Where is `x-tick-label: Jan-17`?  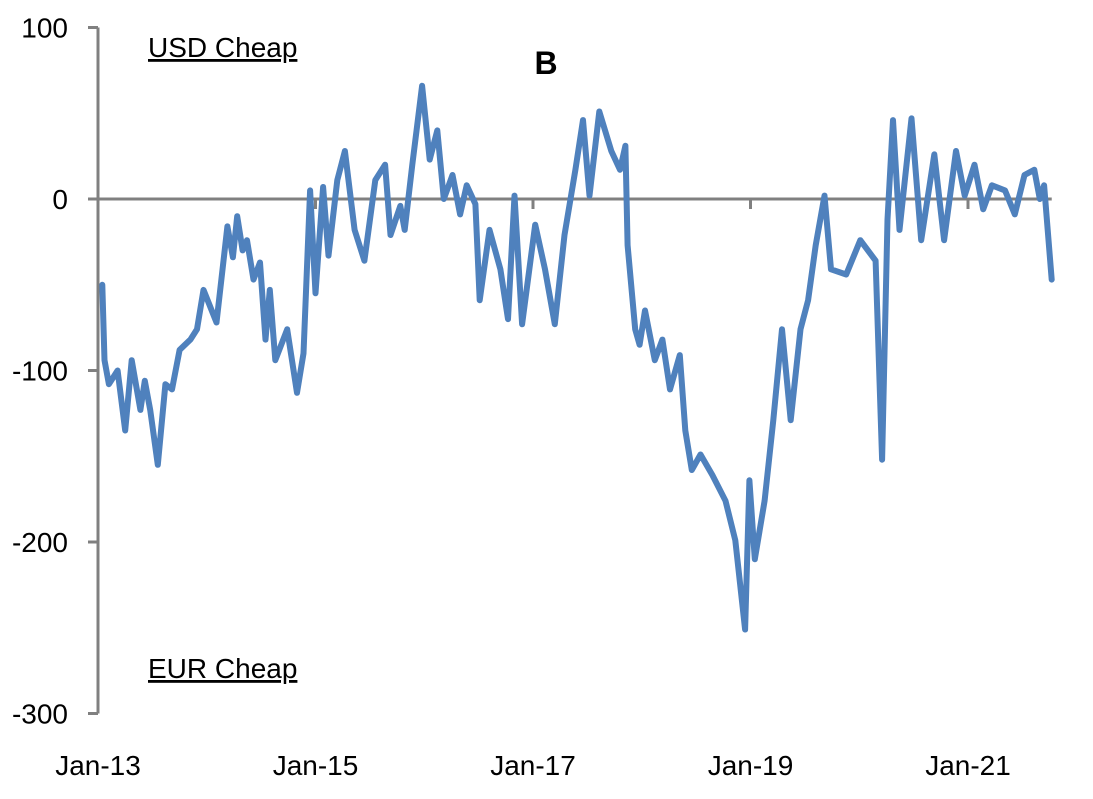 x-tick-label: Jan-17 is located at coordinates (533, 765).